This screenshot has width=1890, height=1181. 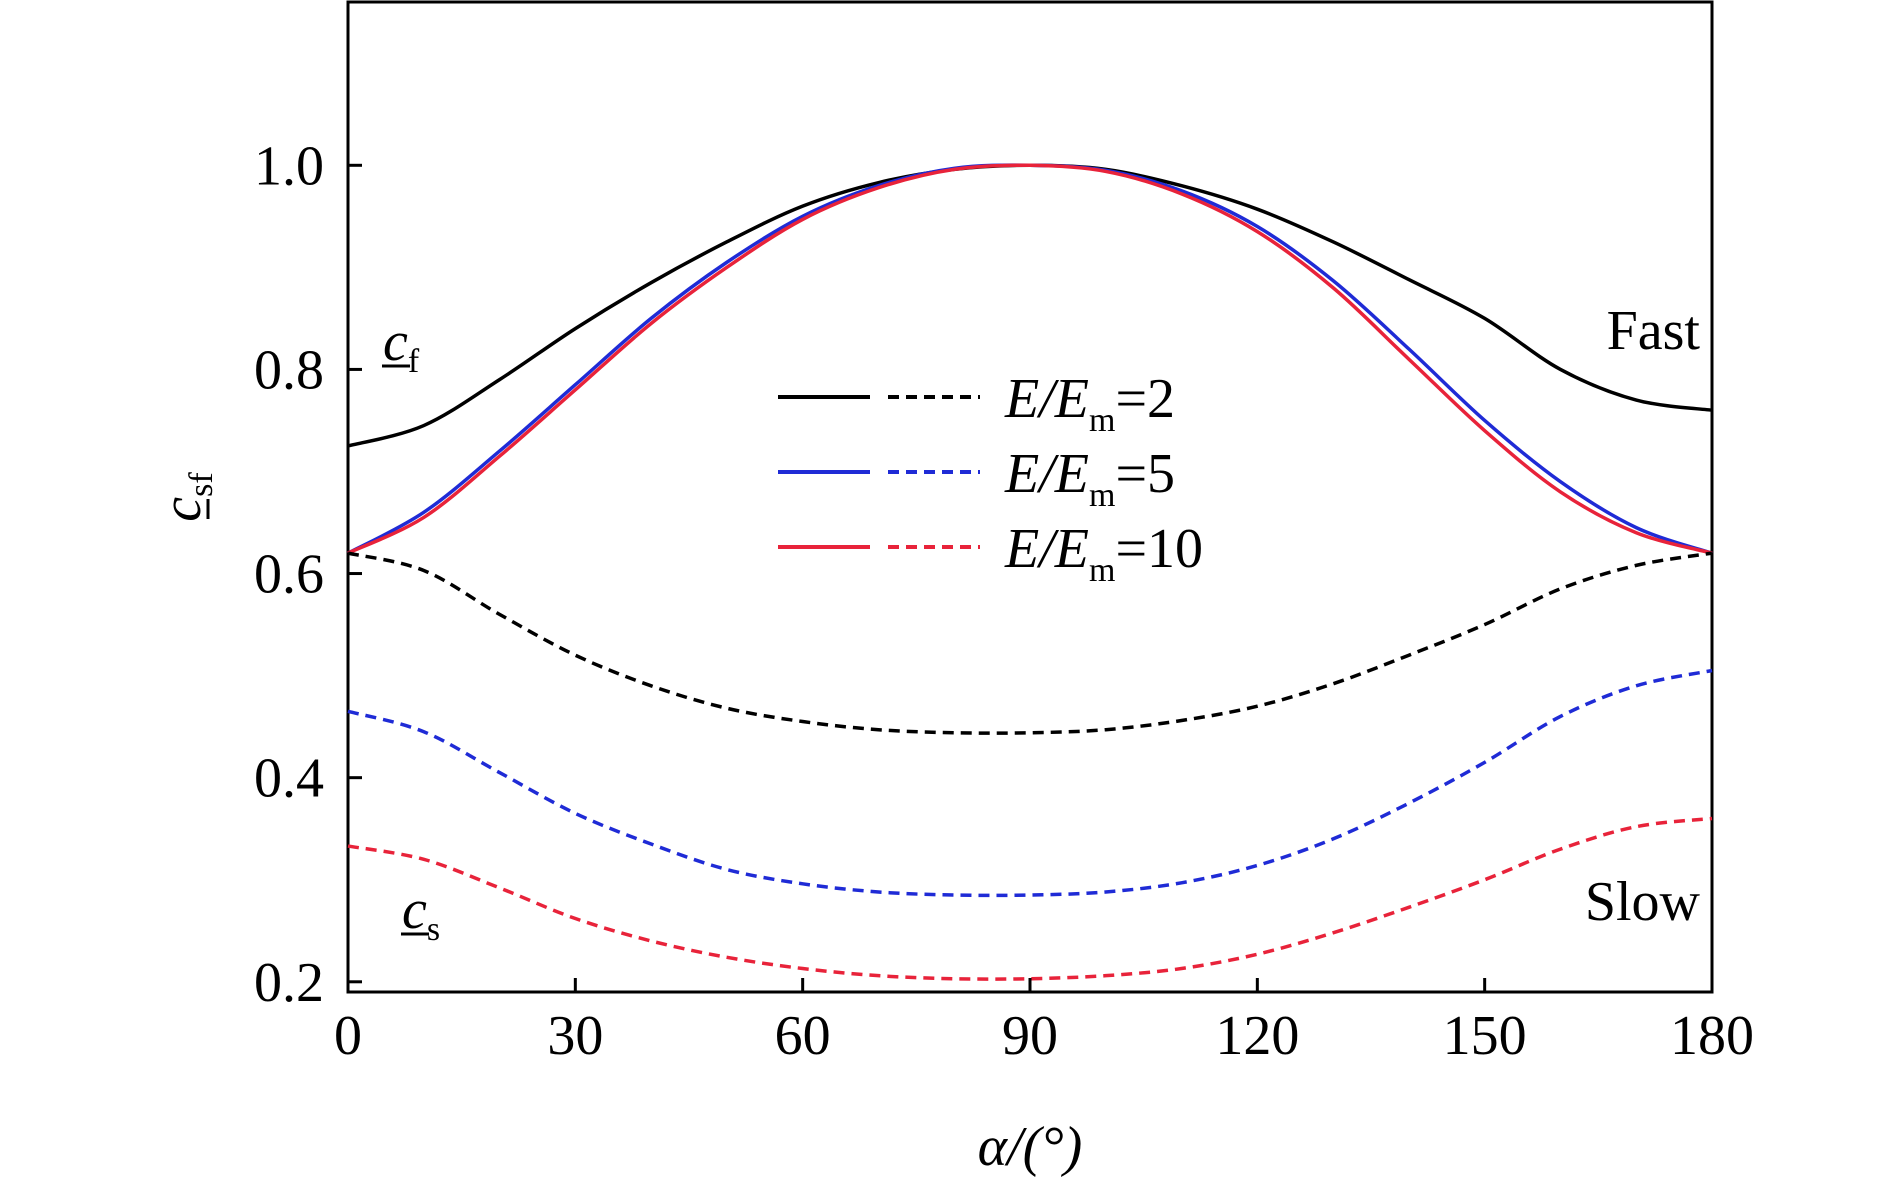 What do you see at coordinates (990, 478) in the screenshot?
I see `legend: E/Em=2E/Em=5E/Em=10` at bounding box center [990, 478].